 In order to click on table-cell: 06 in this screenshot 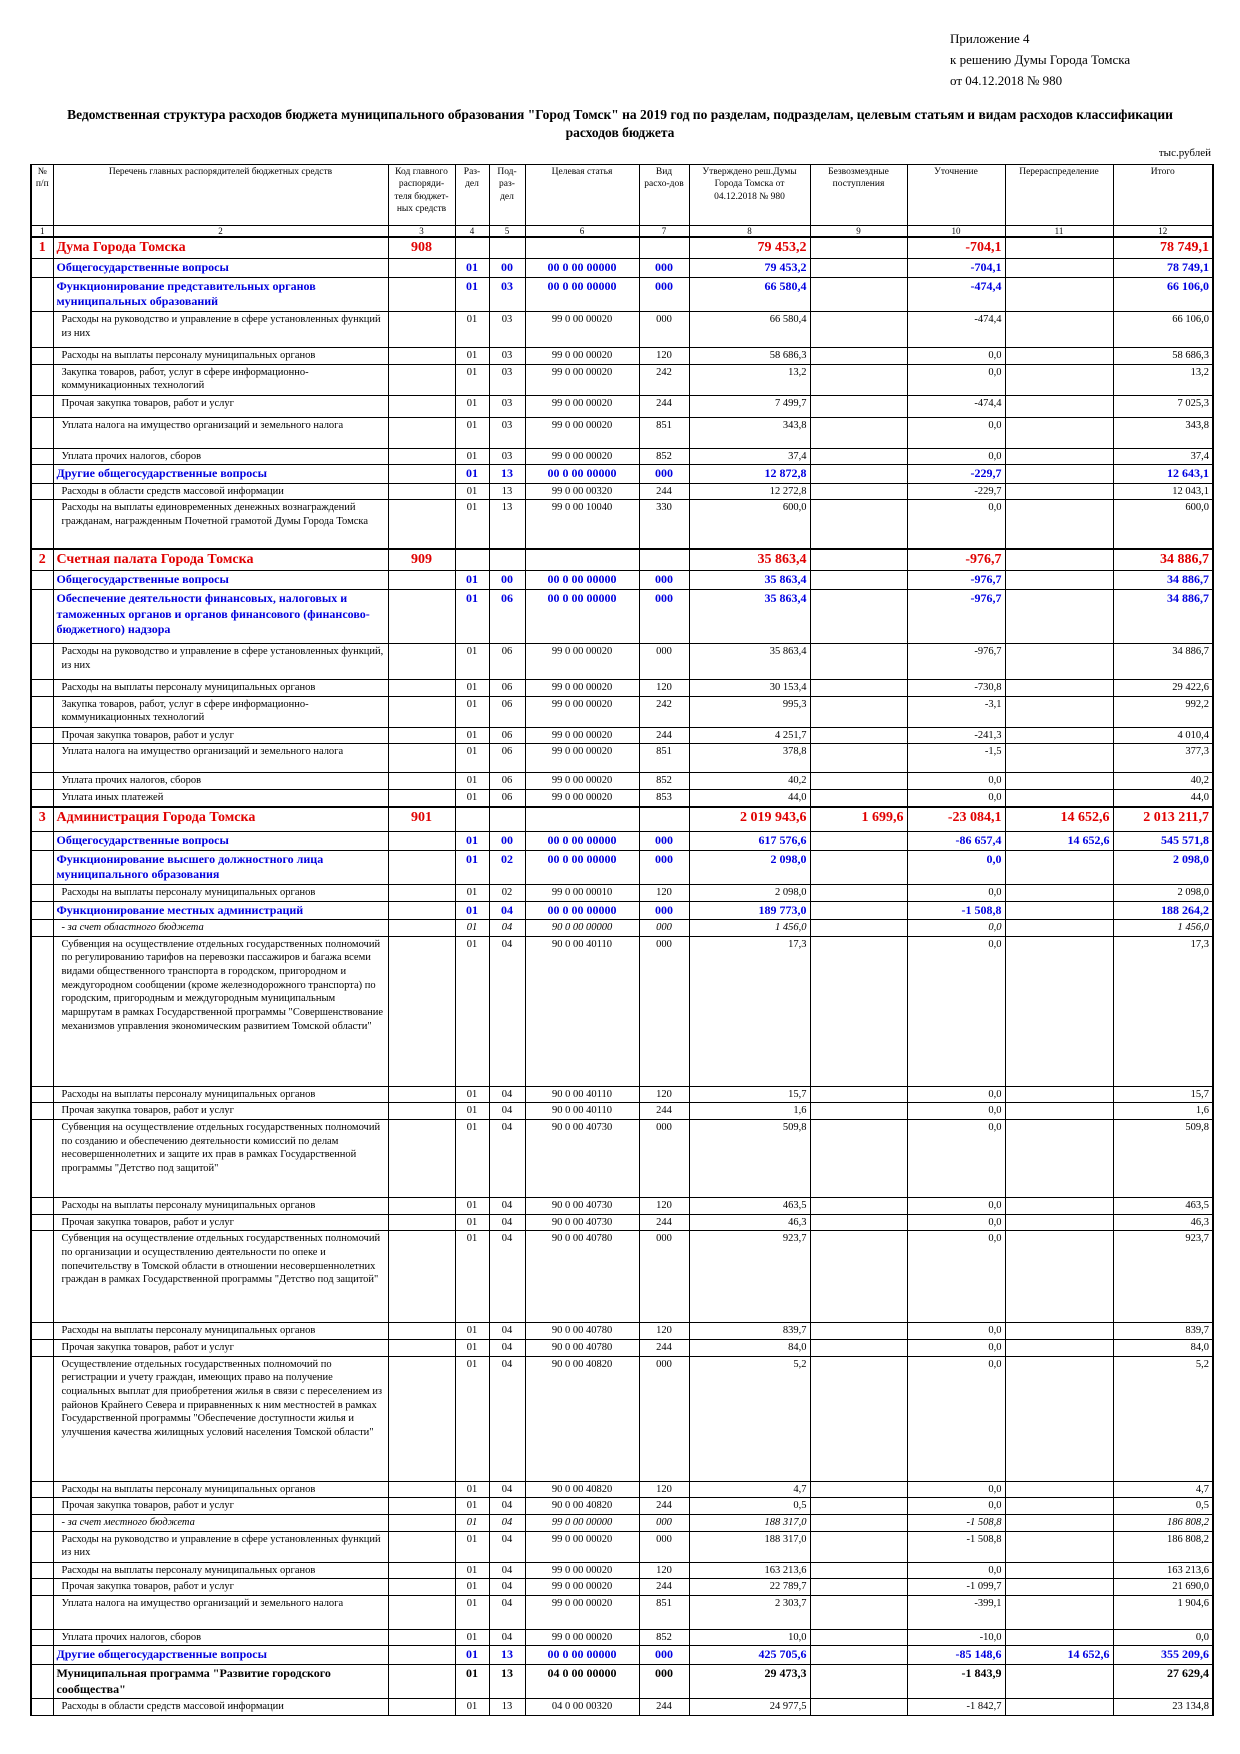, I will do `click(507, 781)`.